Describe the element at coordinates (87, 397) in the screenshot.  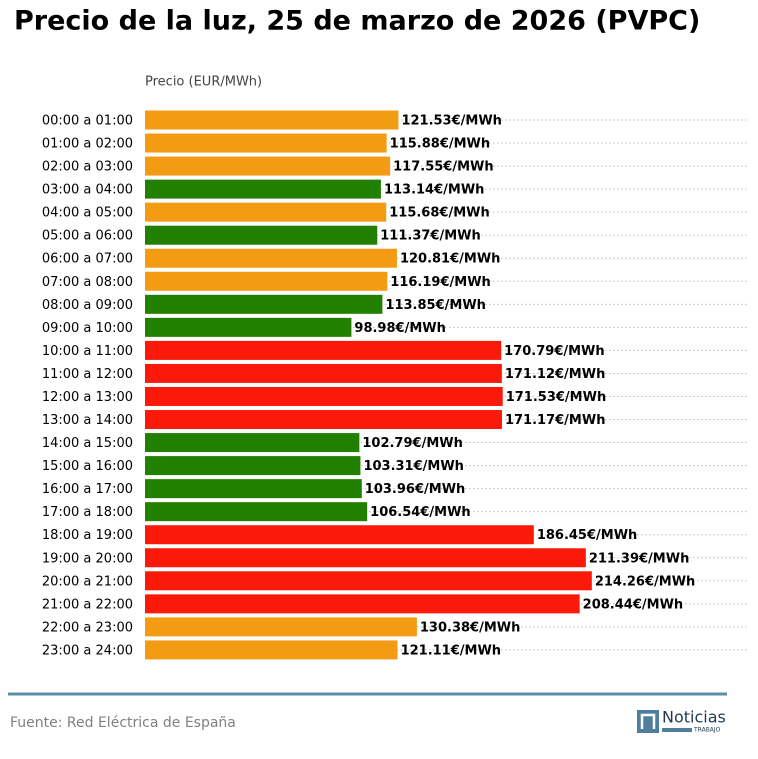
I see `y-tick-label: 12:00 a 13:00` at that location.